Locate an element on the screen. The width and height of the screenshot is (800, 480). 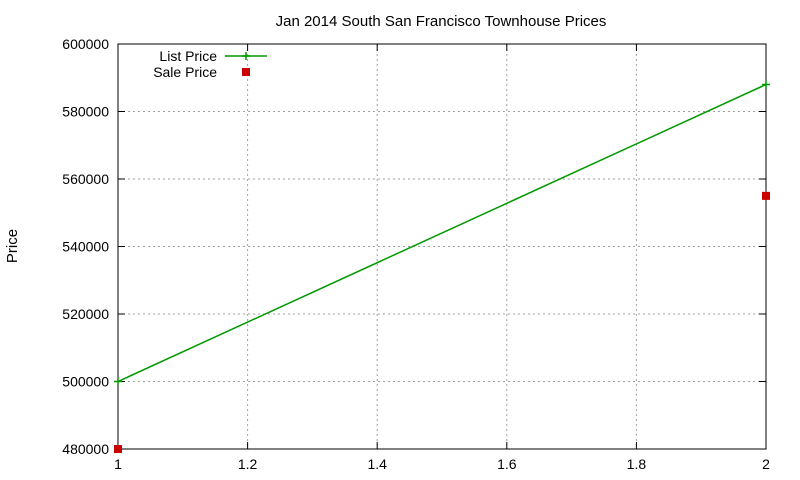
y-tick-label: 520000 is located at coordinates (85, 314).